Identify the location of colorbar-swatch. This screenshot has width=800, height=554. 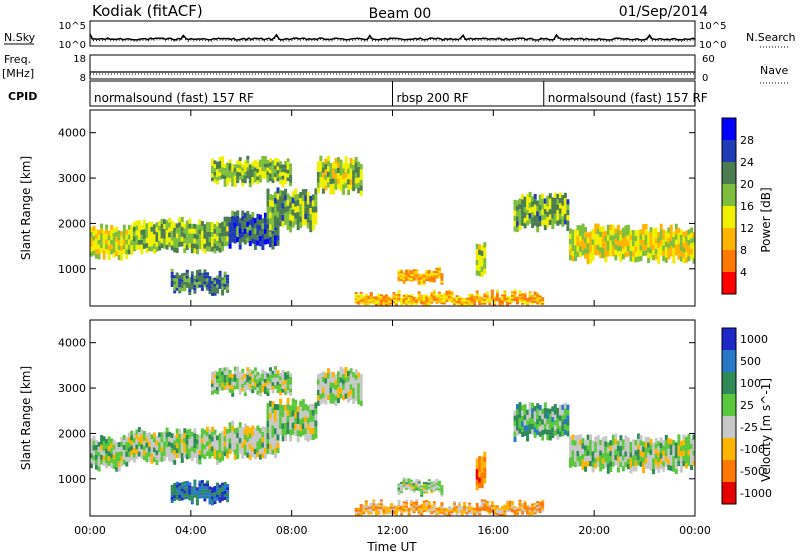
(729, 261).